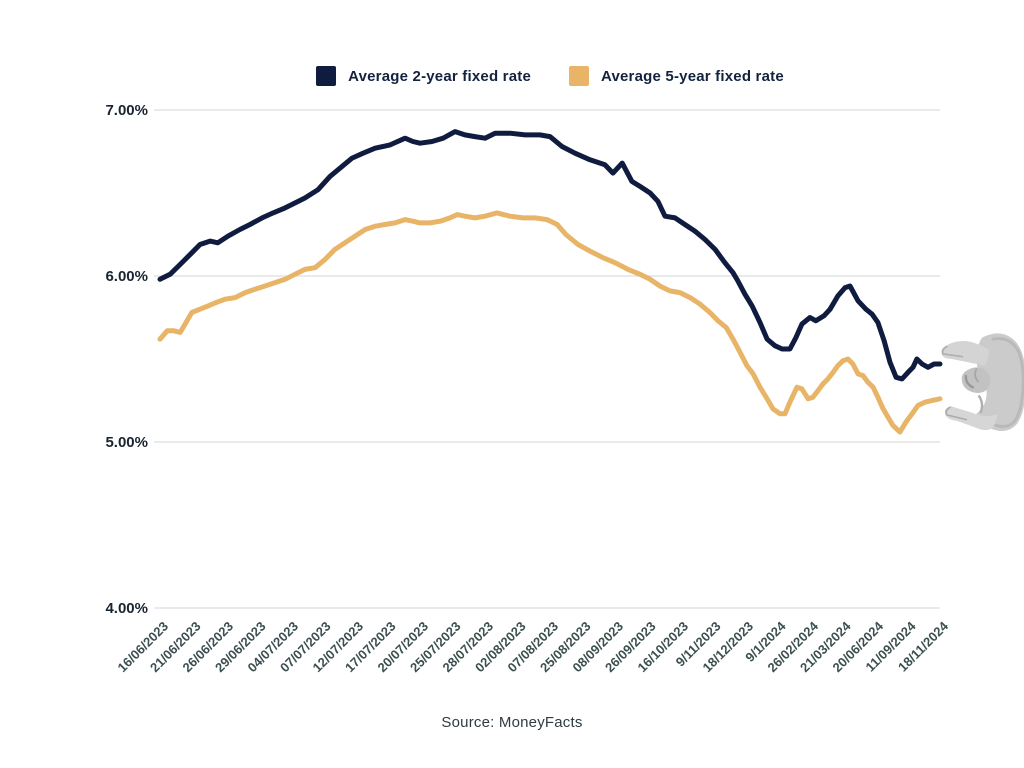  Describe the element at coordinates (126, 442) in the screenshot. I see `y-tick-label: 5.00%` at that location.